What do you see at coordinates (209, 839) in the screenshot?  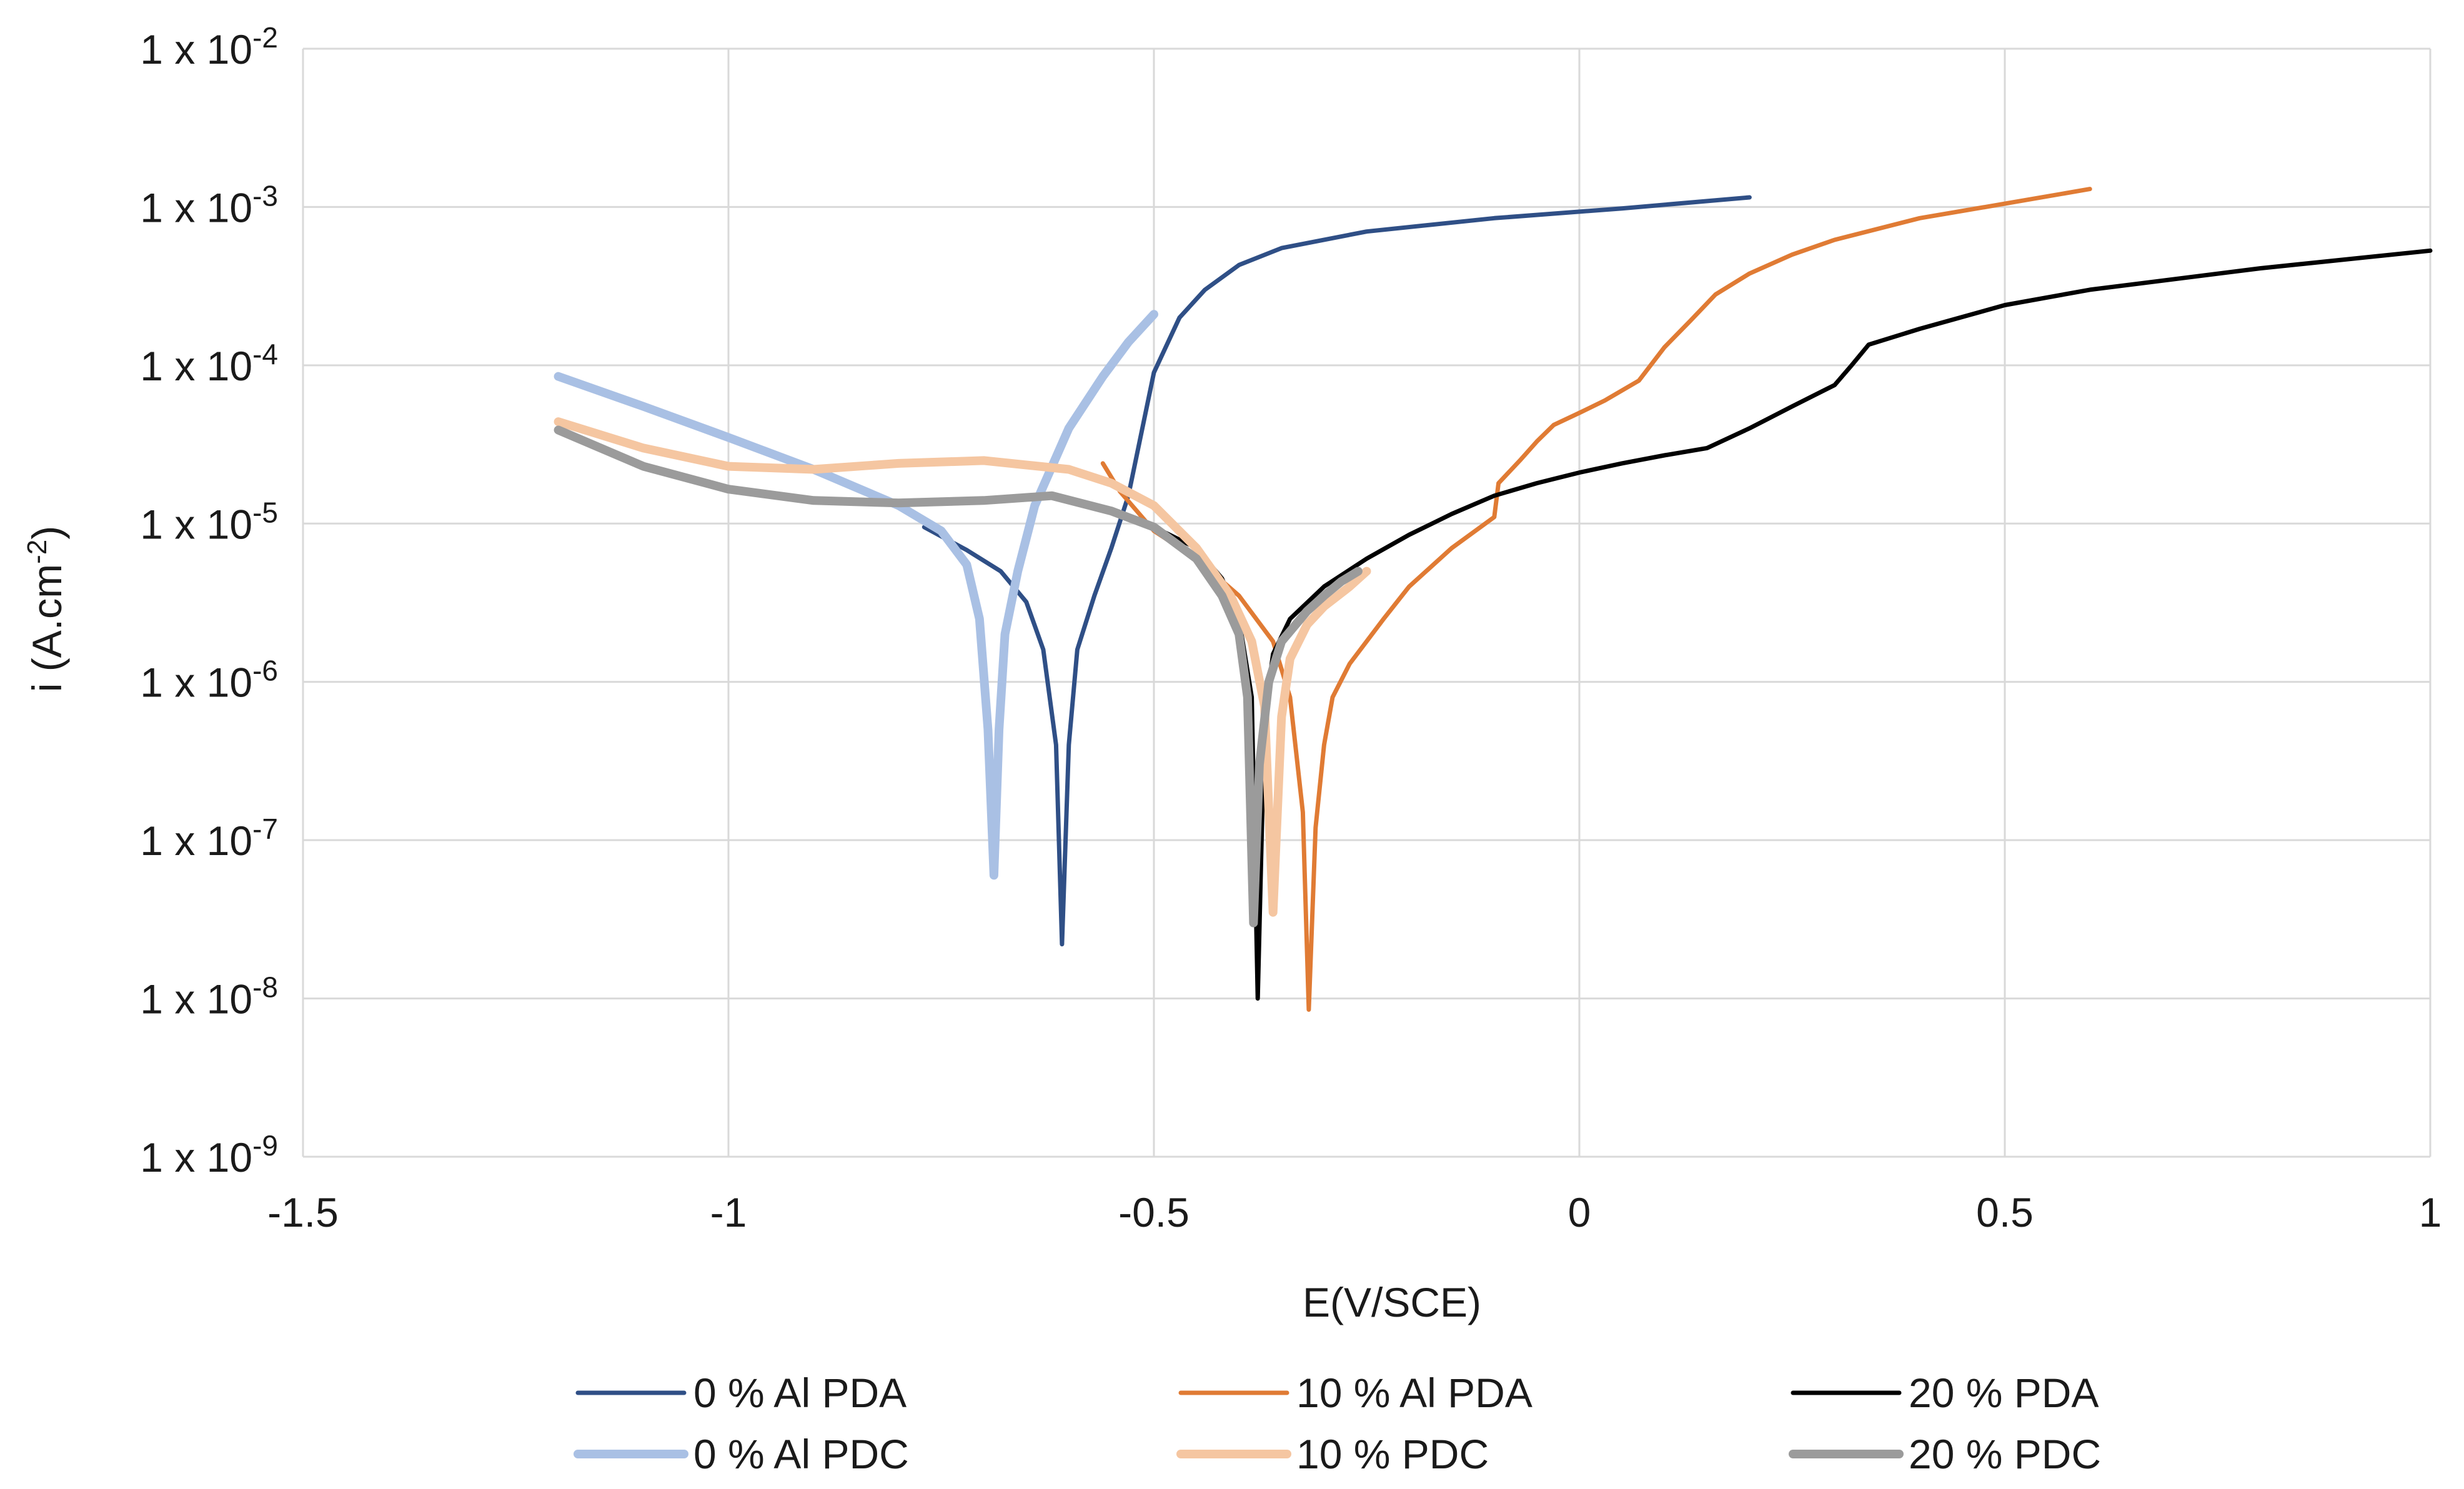 I see `y-tick-label: 1 x 10⁻⁷` at bounding box center [209, 839].